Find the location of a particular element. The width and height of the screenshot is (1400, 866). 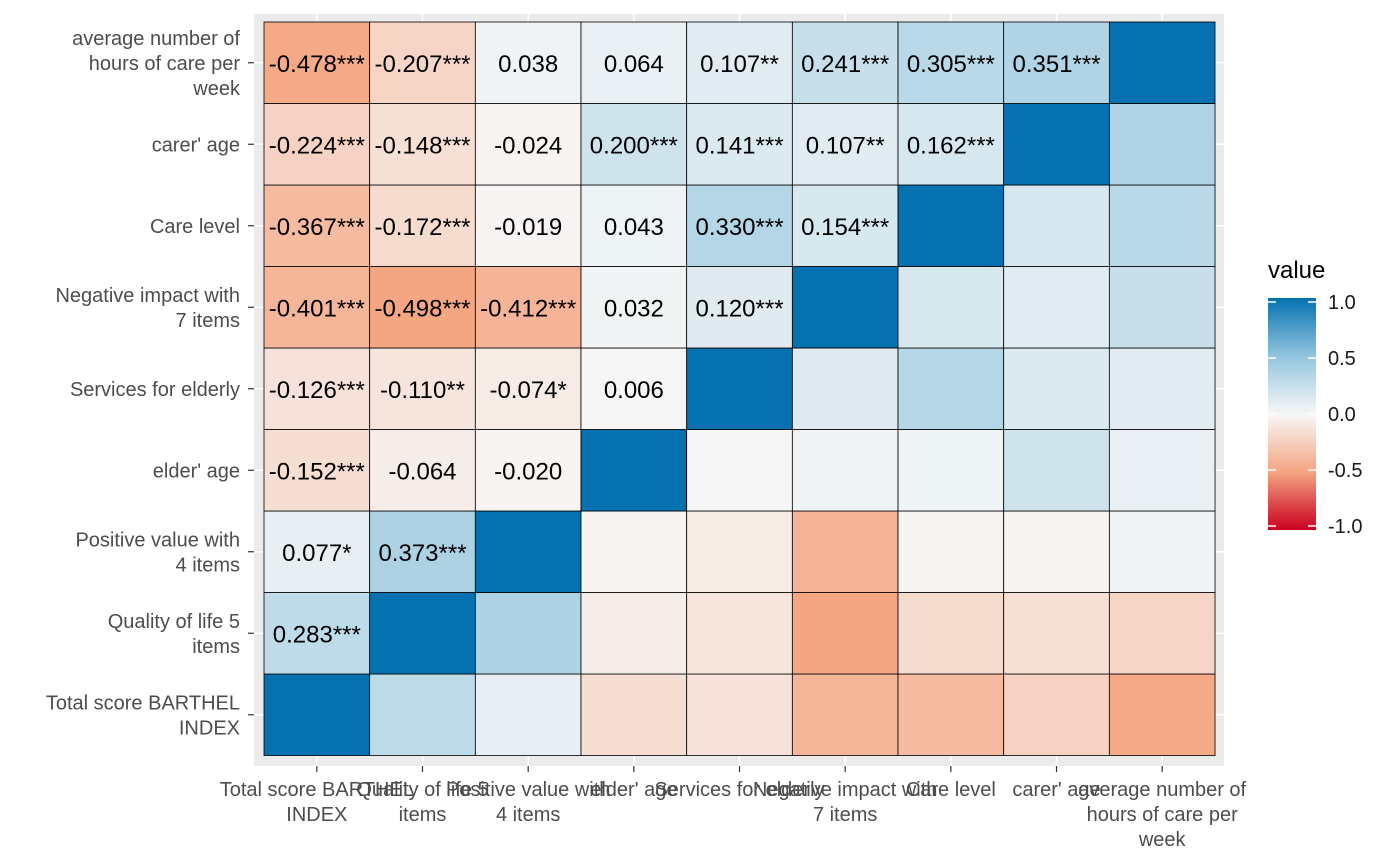

cell-value-label: -0.019 is located at coordinates (528, 227).